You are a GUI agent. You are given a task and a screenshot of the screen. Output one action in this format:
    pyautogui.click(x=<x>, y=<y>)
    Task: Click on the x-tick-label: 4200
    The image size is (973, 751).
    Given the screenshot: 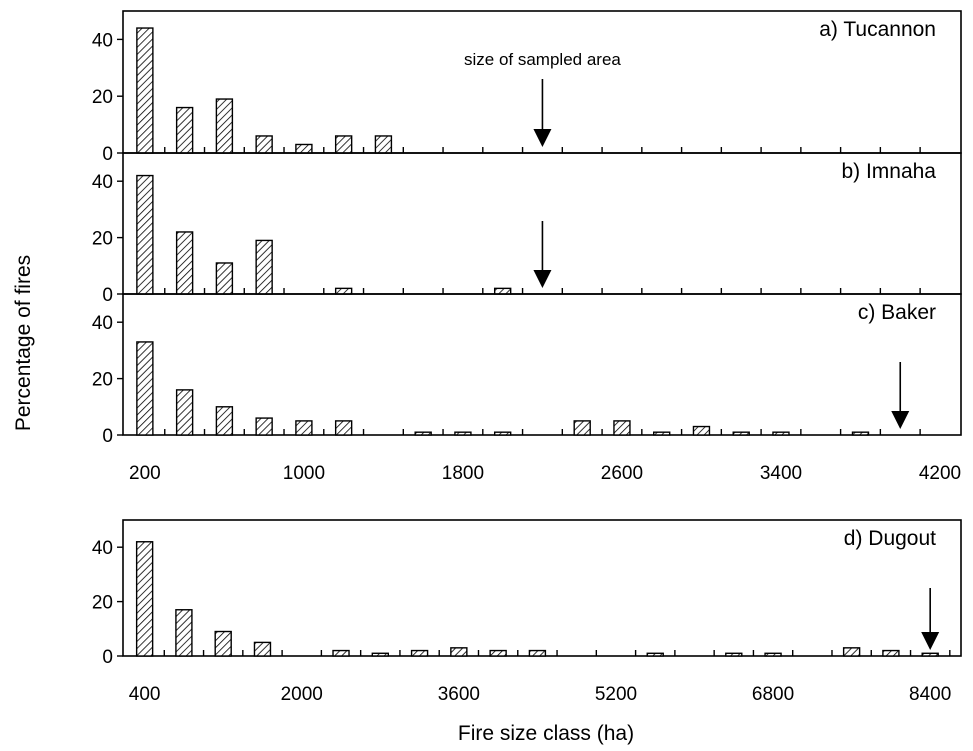 What is the action you would take?
    pyautogui.click(x=940, y=473)
    